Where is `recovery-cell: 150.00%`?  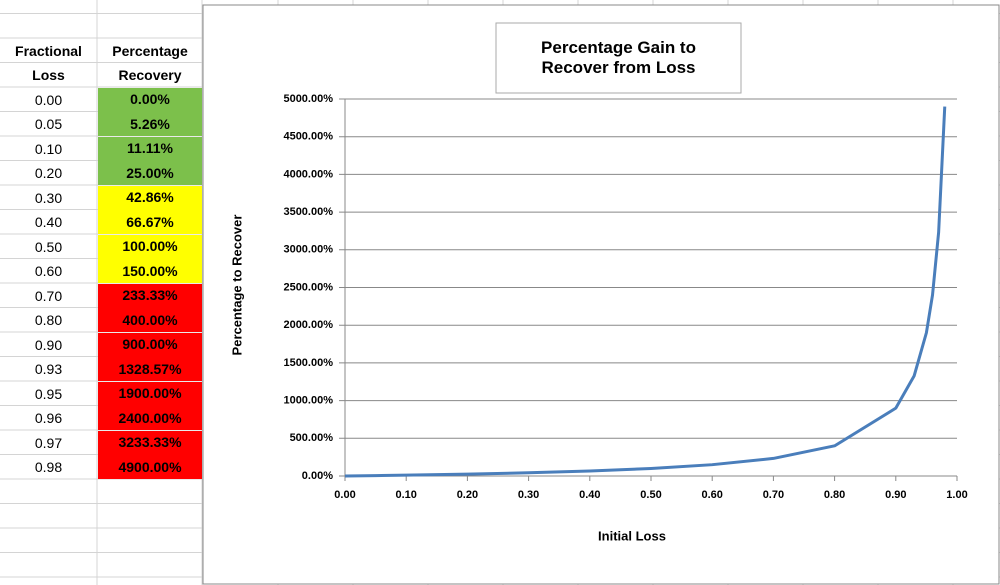 recovery-cell: 150.00% is located at coordinates (150, 271).